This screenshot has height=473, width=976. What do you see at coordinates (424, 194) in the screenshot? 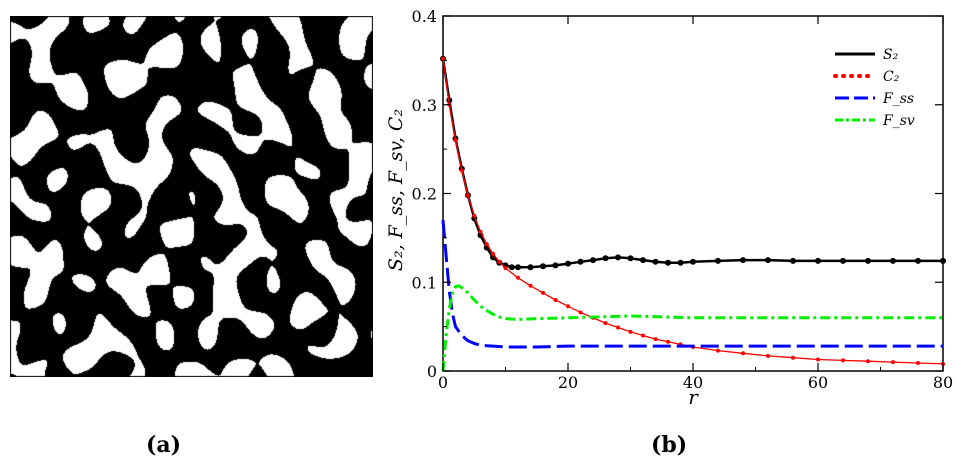
I see `y-tick-label: 0.2` at bounding box center [424, 194].